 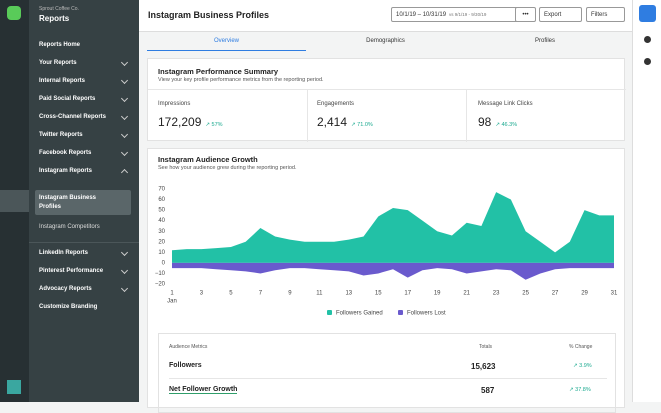 What do you see at coordinates (208, 159) in the screenshot?
I see `card-title: Instagram Audience Growth` at bounding box center [208, 159].